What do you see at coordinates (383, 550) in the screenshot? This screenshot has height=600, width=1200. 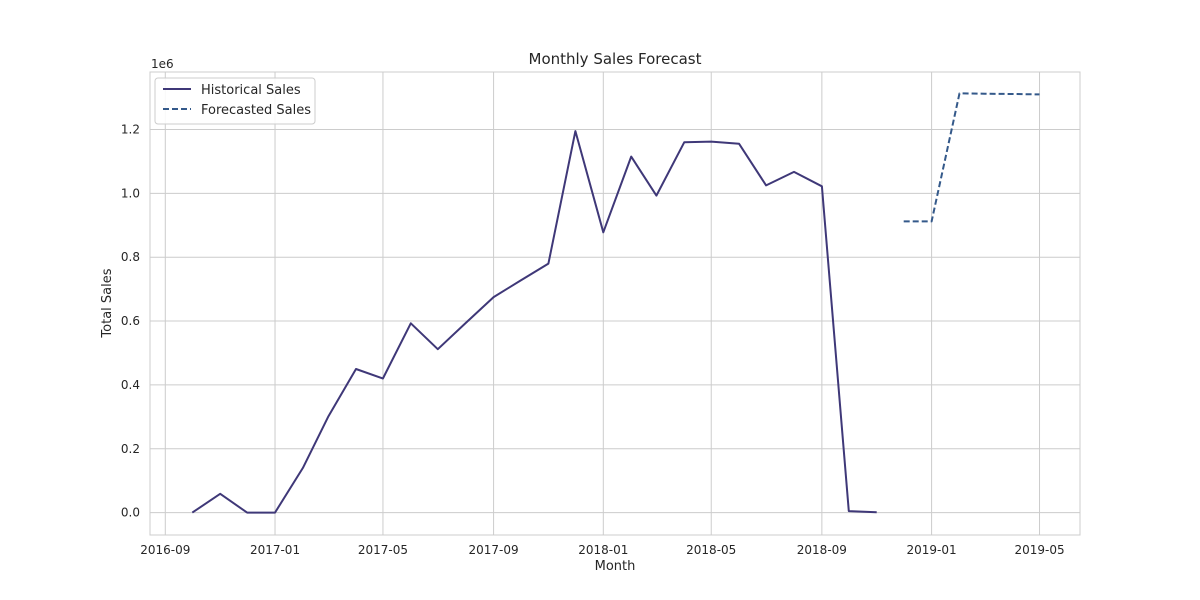 I see `x-tick-label: 2017-05` at bounding box center [383, 550].